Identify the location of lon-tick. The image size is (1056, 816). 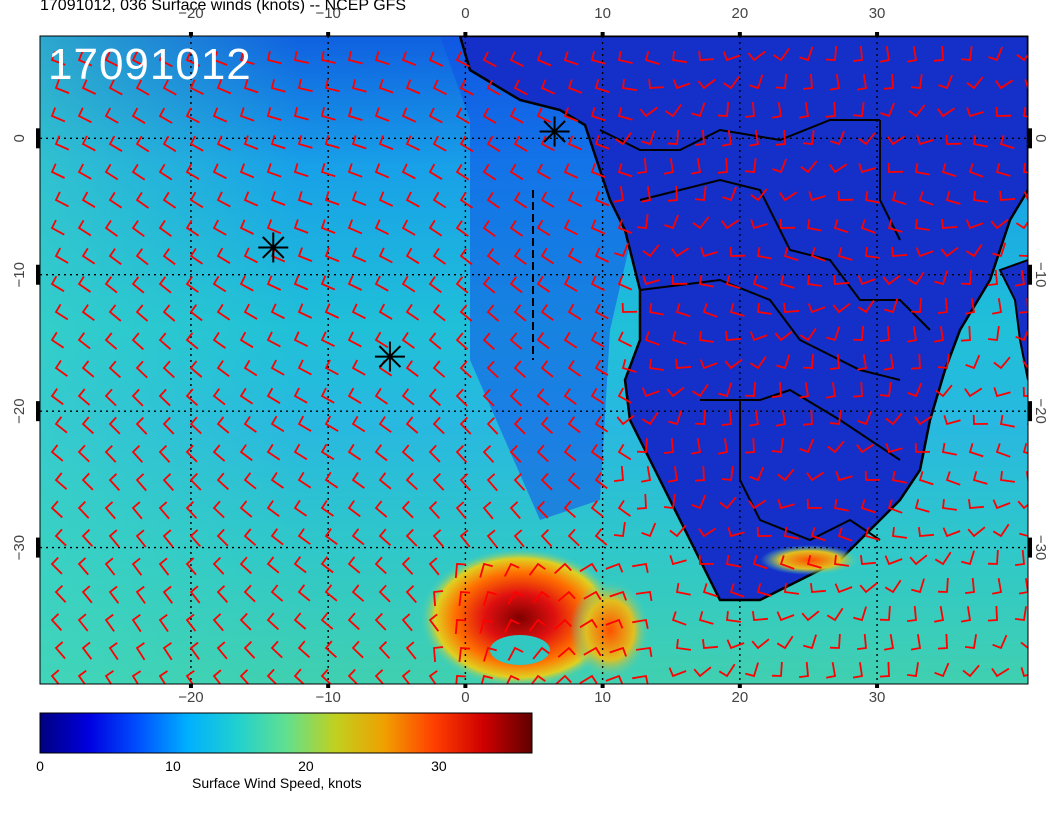
(602, 34).